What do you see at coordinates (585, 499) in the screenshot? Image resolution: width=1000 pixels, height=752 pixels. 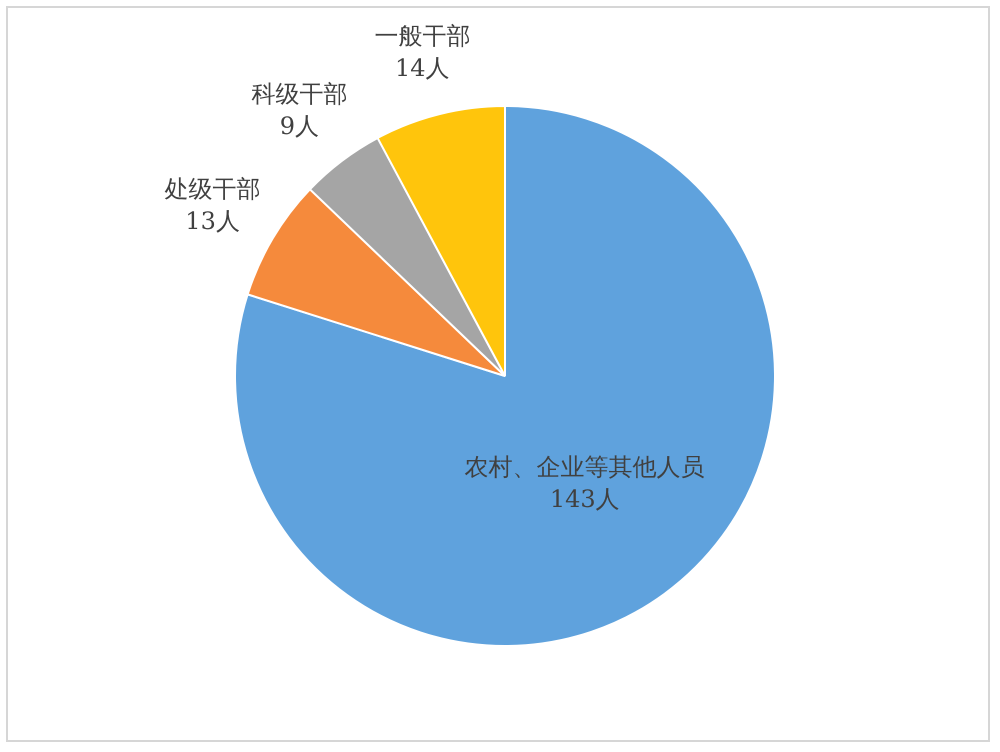 I see `data-label: 143人` at bounding box center [585, 499].